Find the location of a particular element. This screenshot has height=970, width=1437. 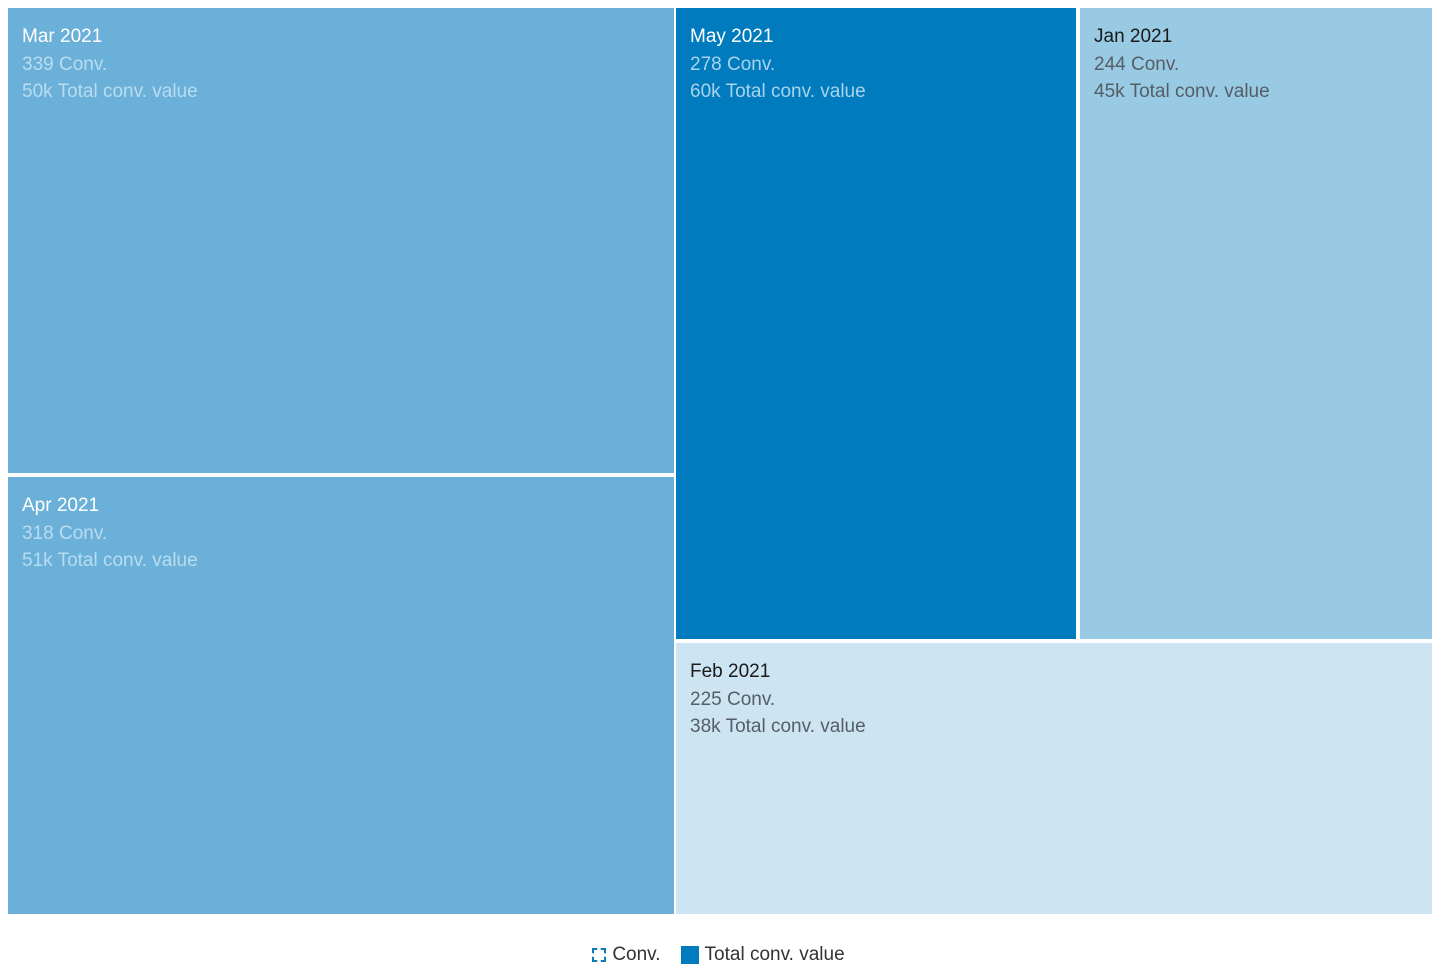

legend-item-total-conv-value: Total conv. value is located at coordinates (762, 955).